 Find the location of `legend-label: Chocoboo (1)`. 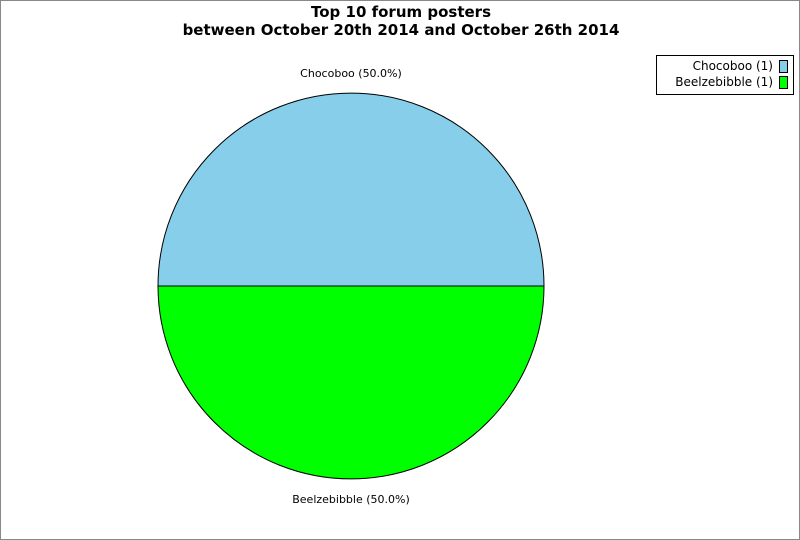

legend-label: Chocoboo (1) is located at coordinates (732, 66).